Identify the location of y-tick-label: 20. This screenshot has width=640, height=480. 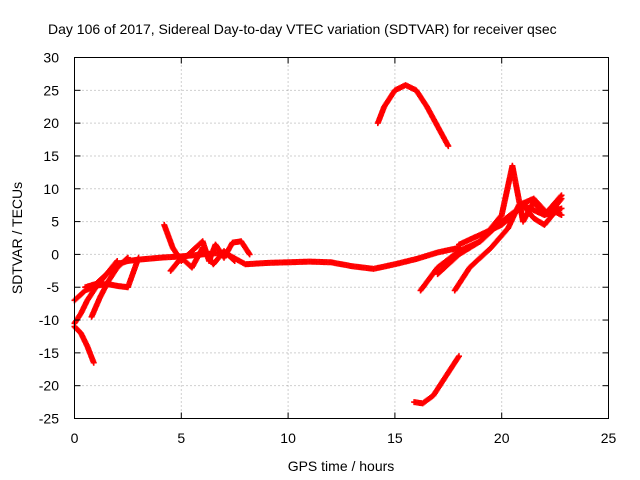
(51, 123).